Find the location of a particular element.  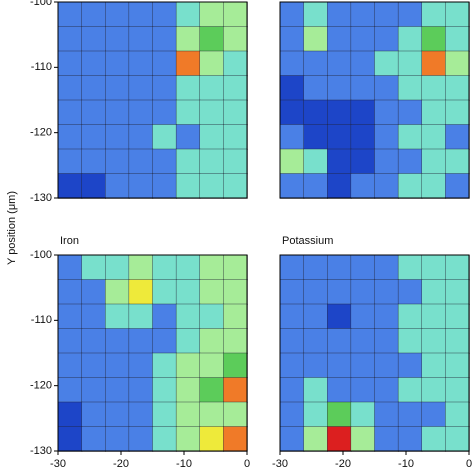

y-tick-label: -100 is located at coordinates (41, 4).